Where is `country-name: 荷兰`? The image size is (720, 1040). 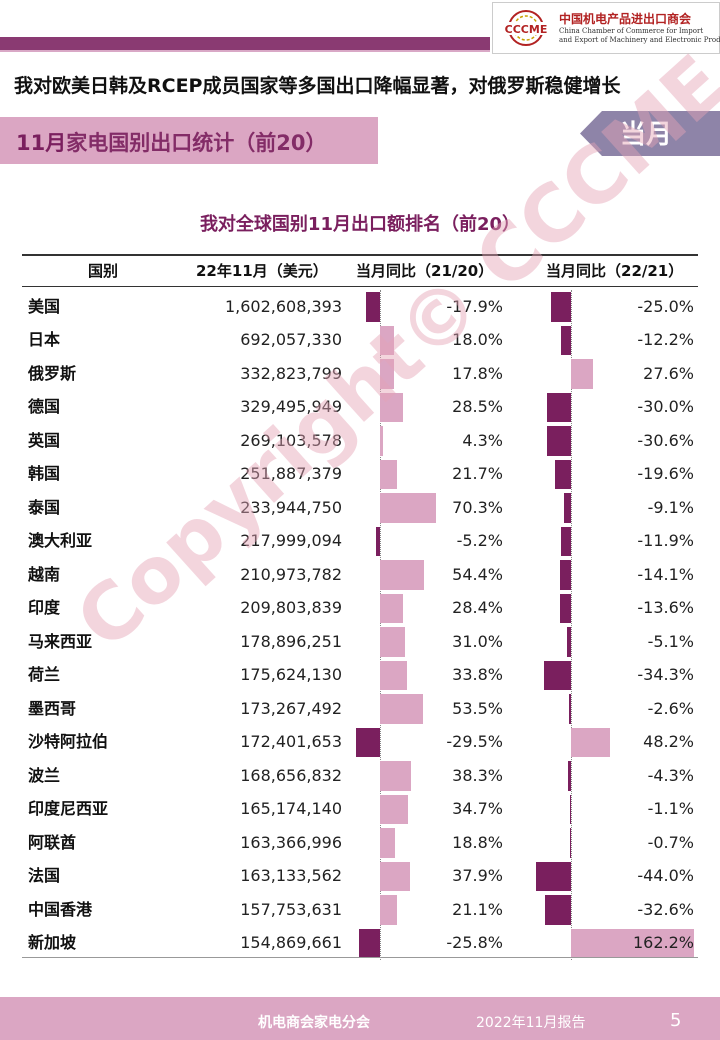
country-name: 荷兰 is located at coordinates (44, 675).